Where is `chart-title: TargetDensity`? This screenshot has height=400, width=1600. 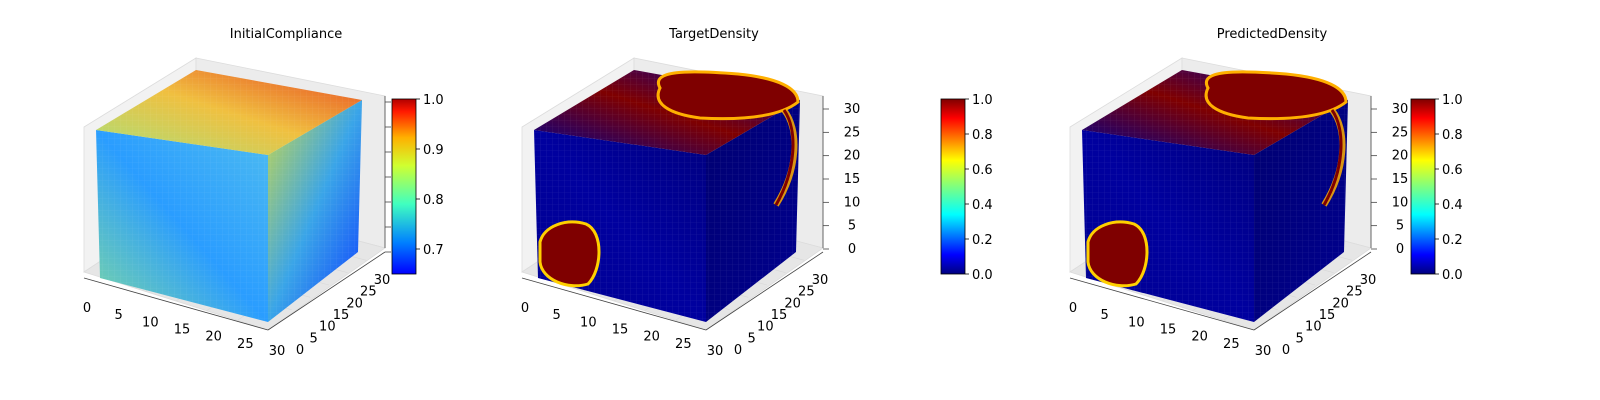 chart-title: TargetDensity is located at coordinates (713, 34).